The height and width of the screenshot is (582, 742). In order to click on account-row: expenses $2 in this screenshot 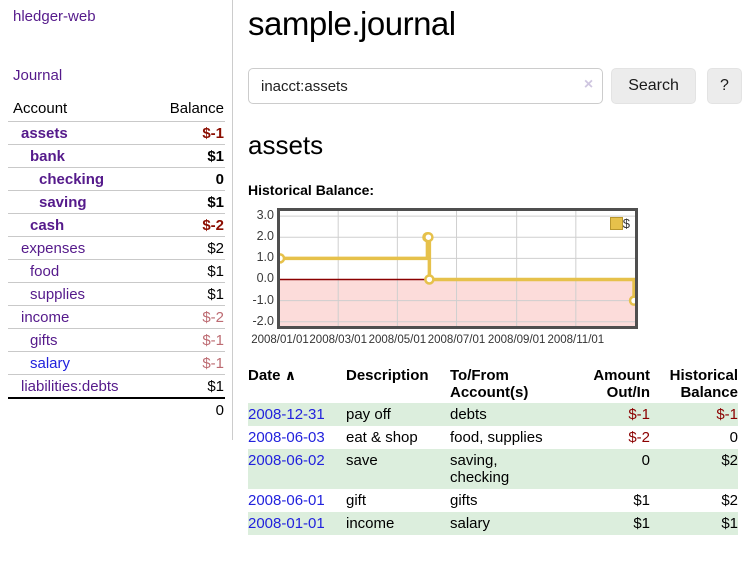, I will do `click(116, 248)`.